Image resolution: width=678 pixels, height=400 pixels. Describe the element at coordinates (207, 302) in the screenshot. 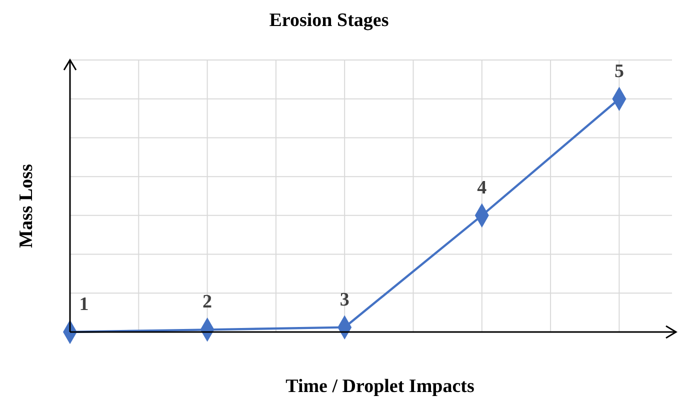

I see `annotation: 2` at that location.